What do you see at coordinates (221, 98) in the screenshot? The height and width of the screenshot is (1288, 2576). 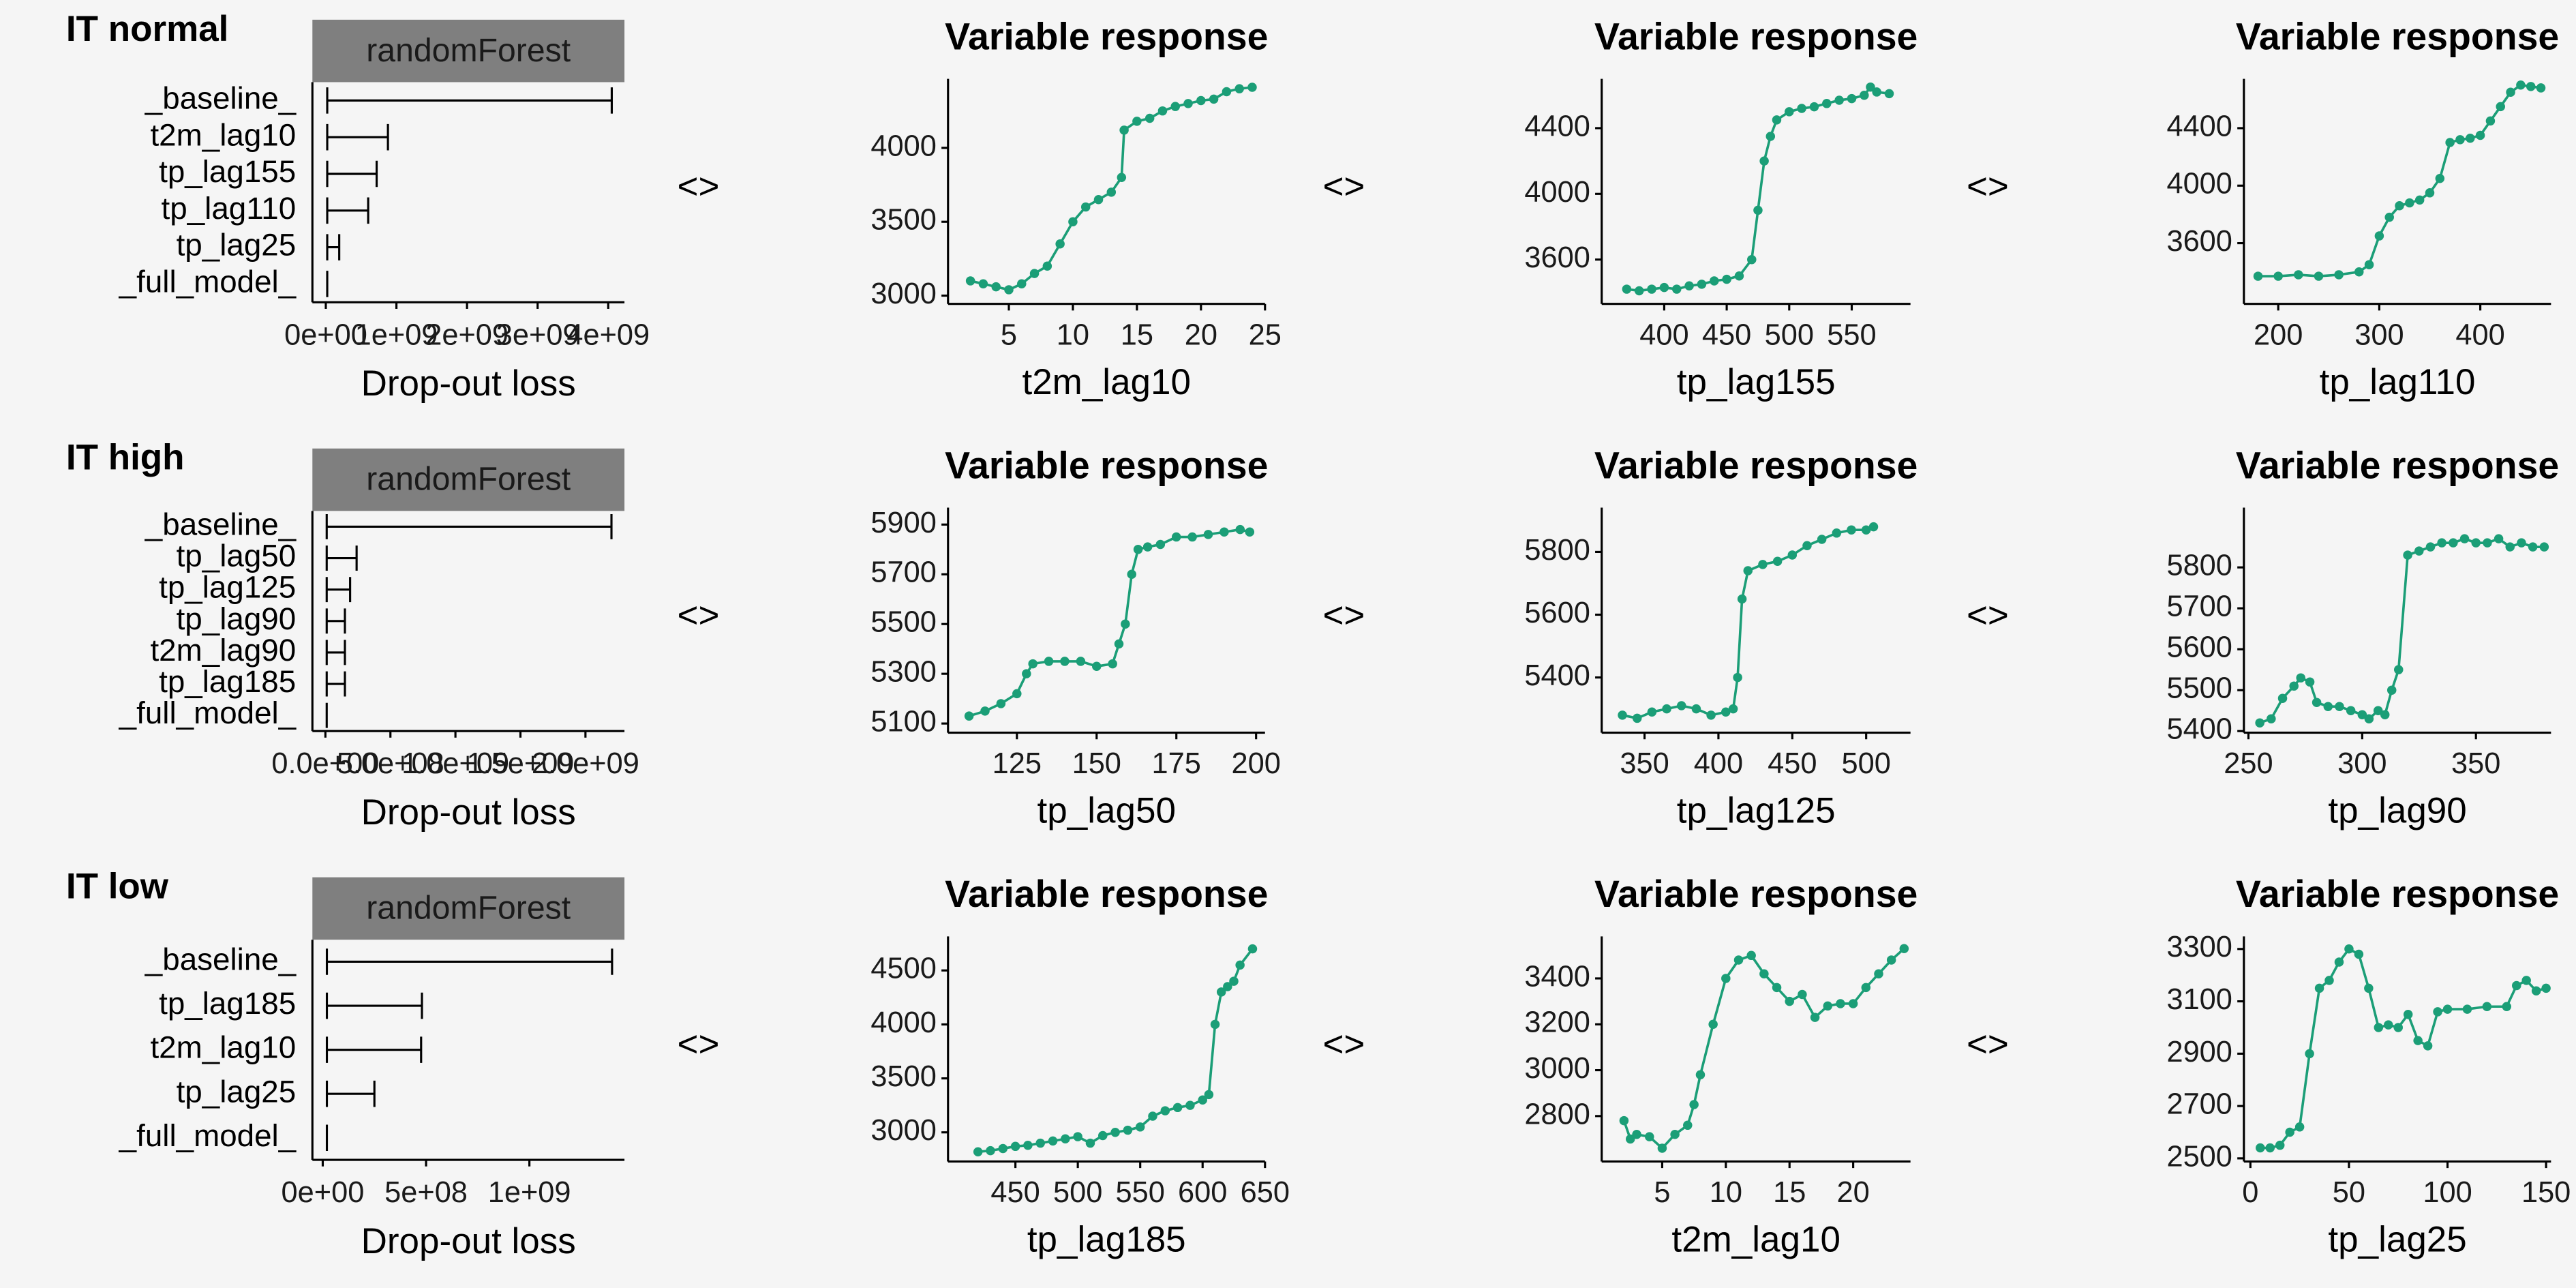 I see `category-label: _baseline_` at bounding box center [221, 98].